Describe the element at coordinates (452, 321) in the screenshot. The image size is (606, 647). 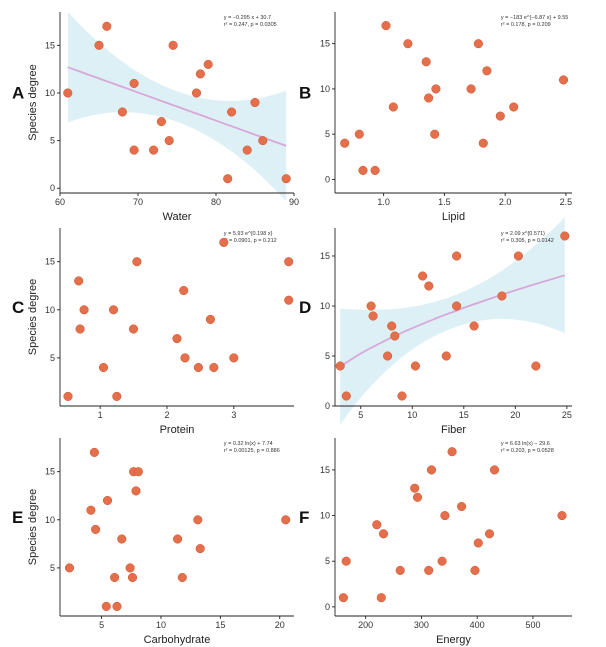
I see `confidence-band` at that location.